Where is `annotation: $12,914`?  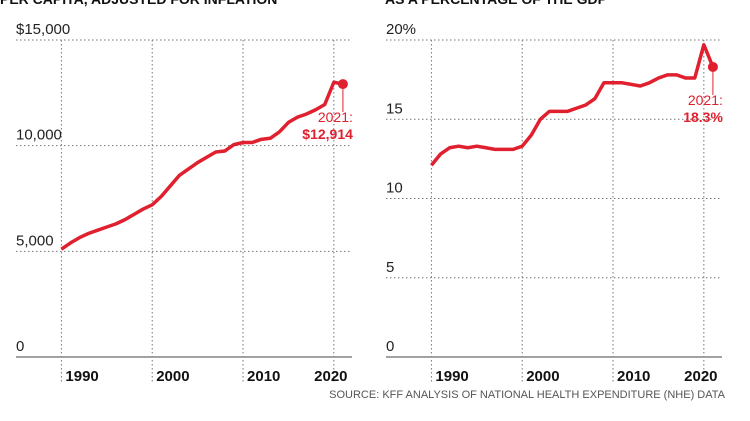 annotation: $12,914 is located at coordinates (327, 134).